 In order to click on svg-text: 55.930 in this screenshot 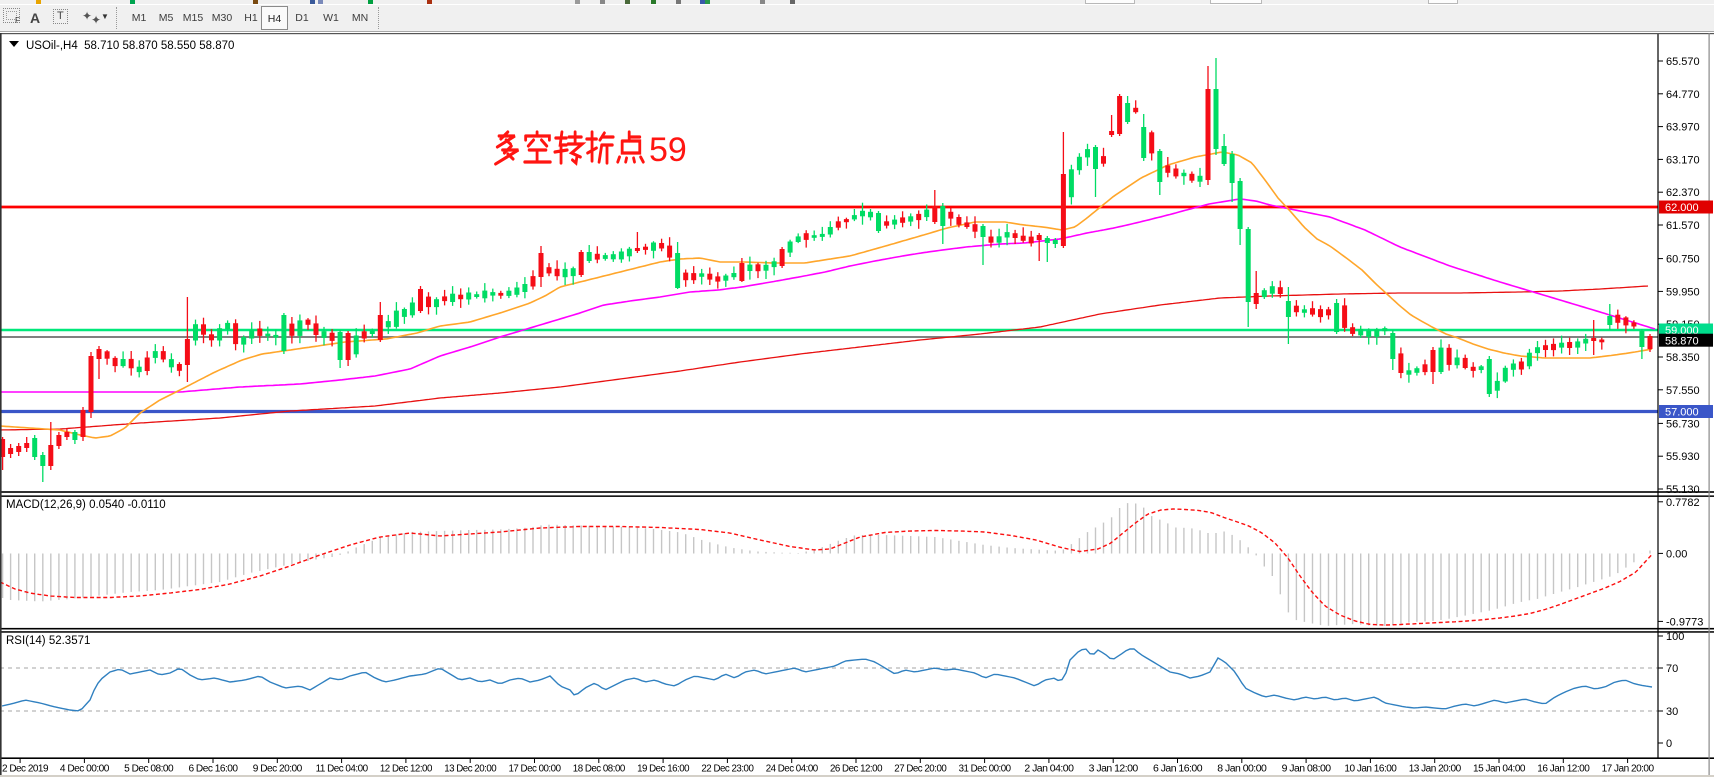, I will do `click(1683, 457)`.